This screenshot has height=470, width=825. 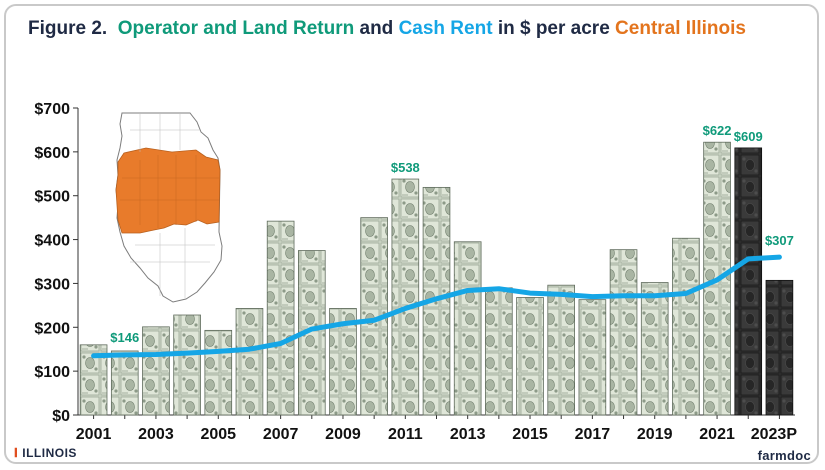 What do you see at coordinates (94, 434) in the screenshot?
I see `x-tick-label: 2001` at bounding box center [94, 434].